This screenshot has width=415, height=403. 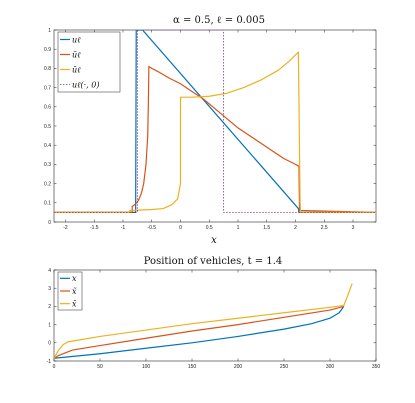 I want to click on series-group, so click(x=203, y=321).